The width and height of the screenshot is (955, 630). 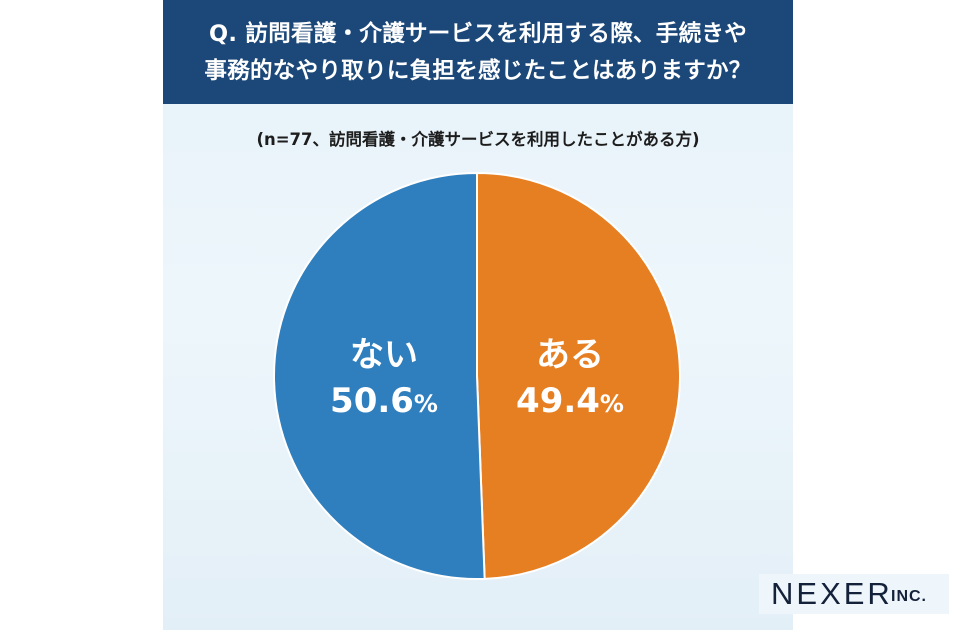 What do you see at coordinates (558, 401) in the screenshot?
I see `slice-value: 49.4` at bounding box center [558, 401].